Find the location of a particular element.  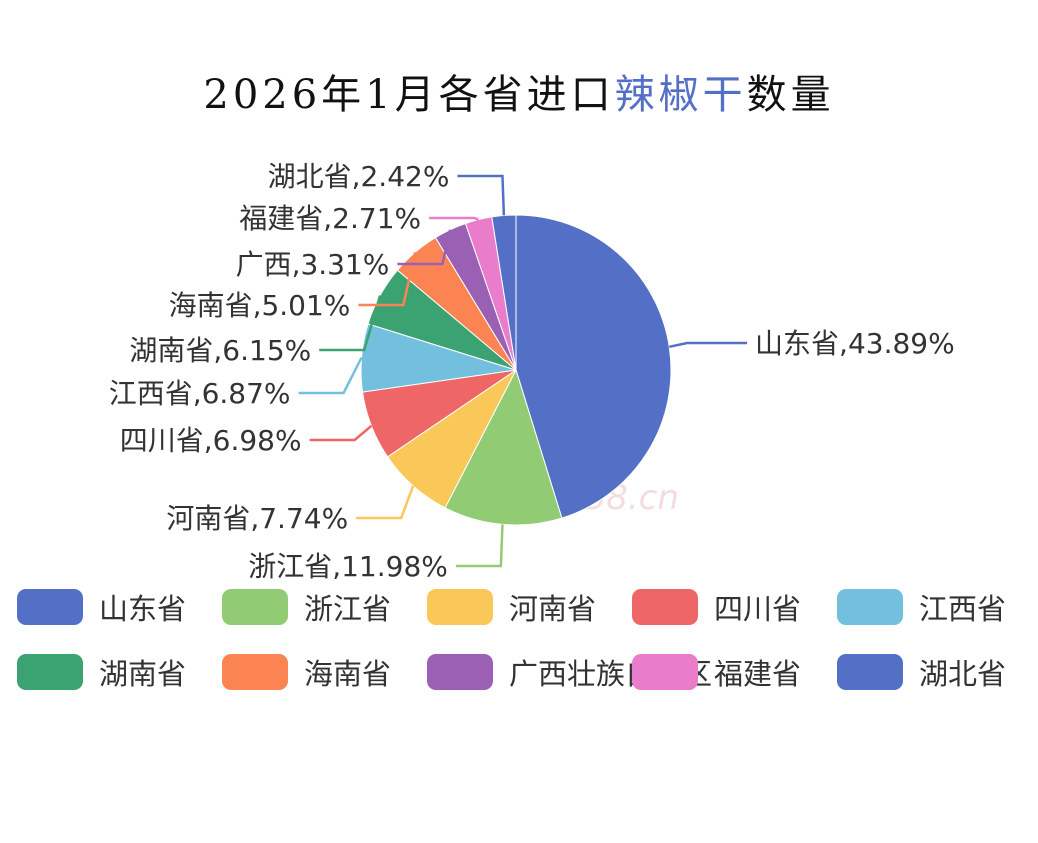

legend-item-5: 湖南省 is located at coordinates (101, 672).